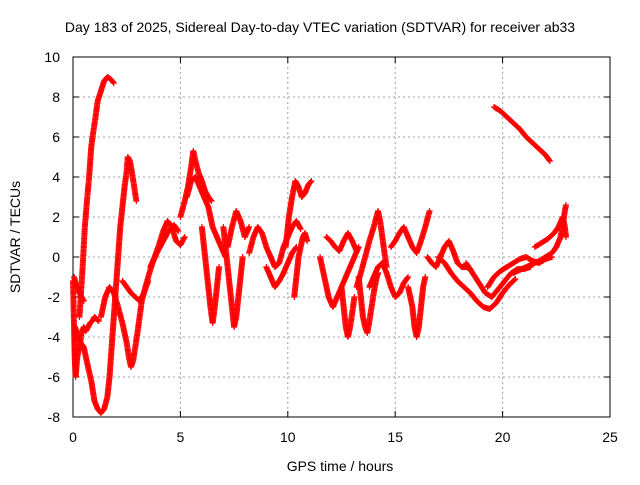  I want to click on x-tick-label: 20, so click(503, 437).